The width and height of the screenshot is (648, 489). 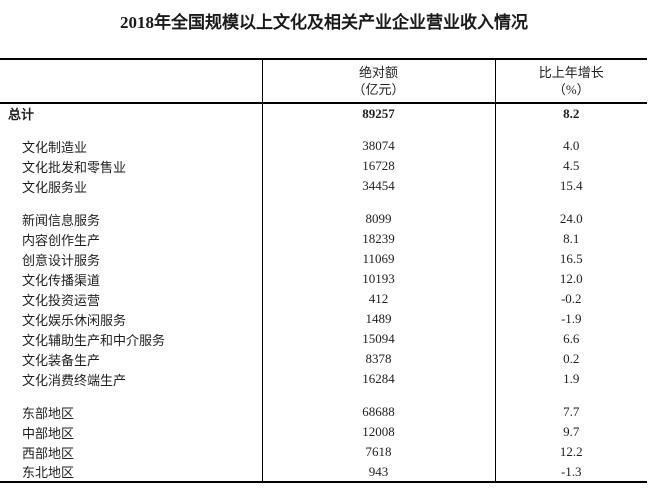 I want to click on row-growth: 7.7, so click(x=570, y=412).